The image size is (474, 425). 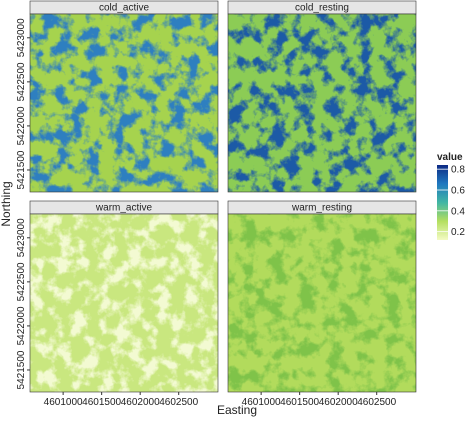 What do you see at coordinates (458, 211) in the screenshot?
I see `colorbar-label: 0.4` at bounding box center [458, 211].